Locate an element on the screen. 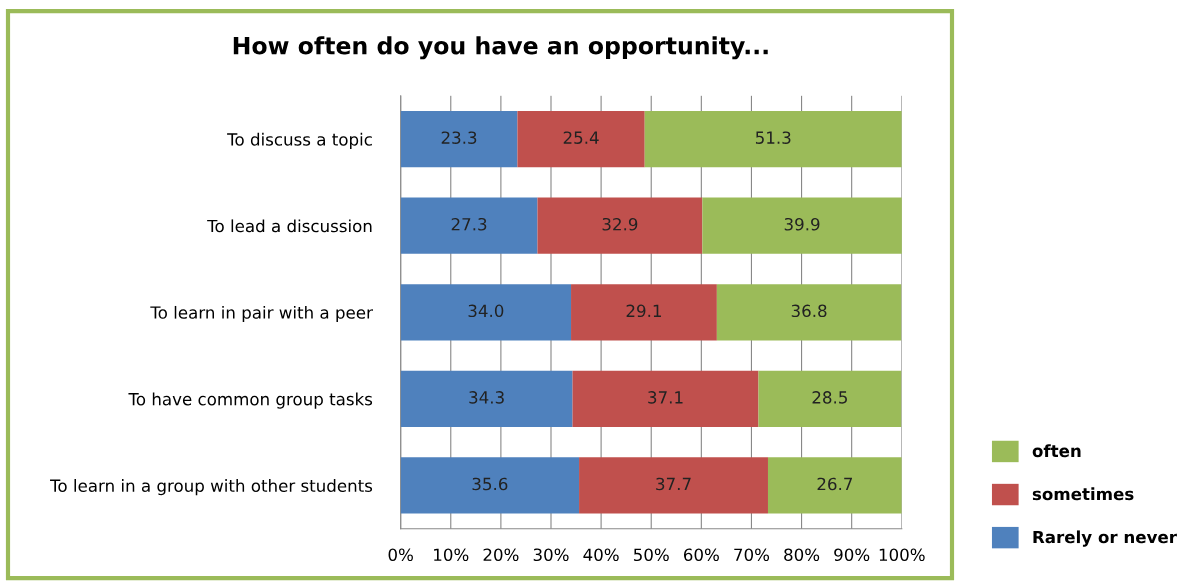 The height and width of the screenshot is (581, 1196). data-label: 37.1 is located at coordinates (665, 397).